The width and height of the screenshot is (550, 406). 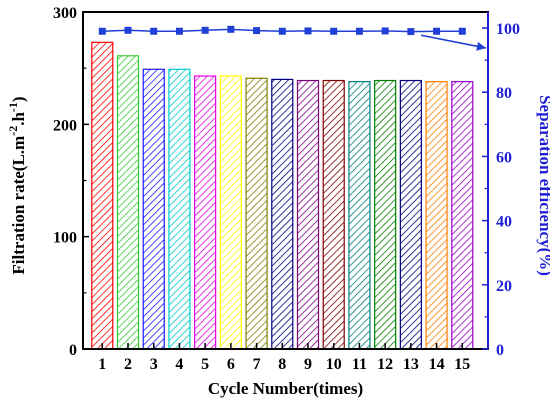 I want to click on x-tick-label: 4, so click(x=179, y=364).